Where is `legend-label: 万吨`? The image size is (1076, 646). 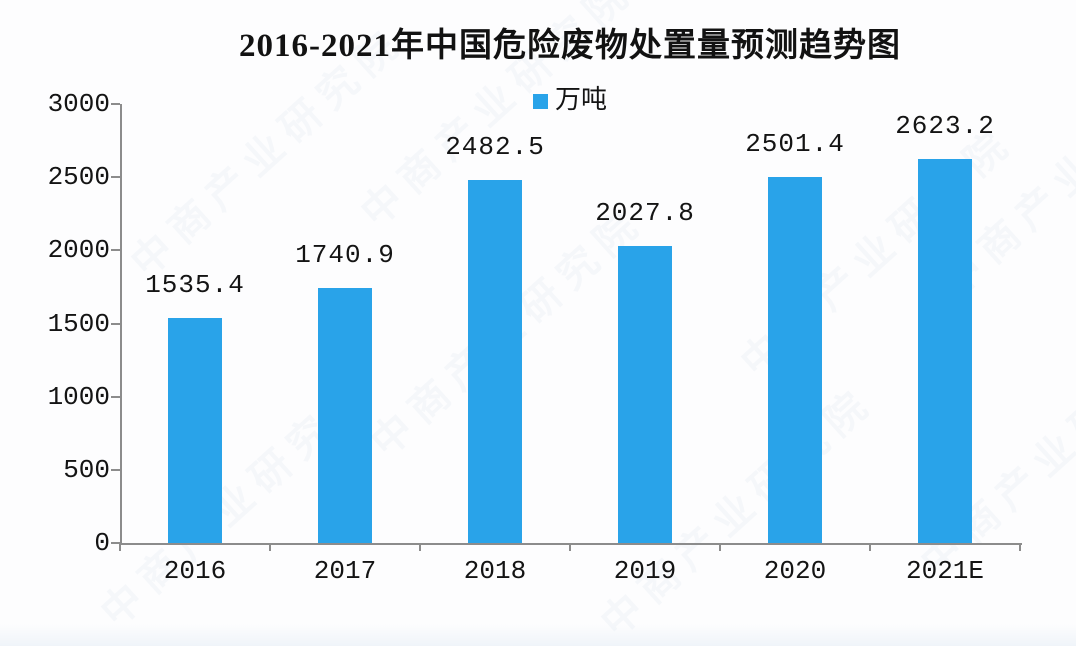
legend-label: 万吨 is located at coordinates (580, 101).